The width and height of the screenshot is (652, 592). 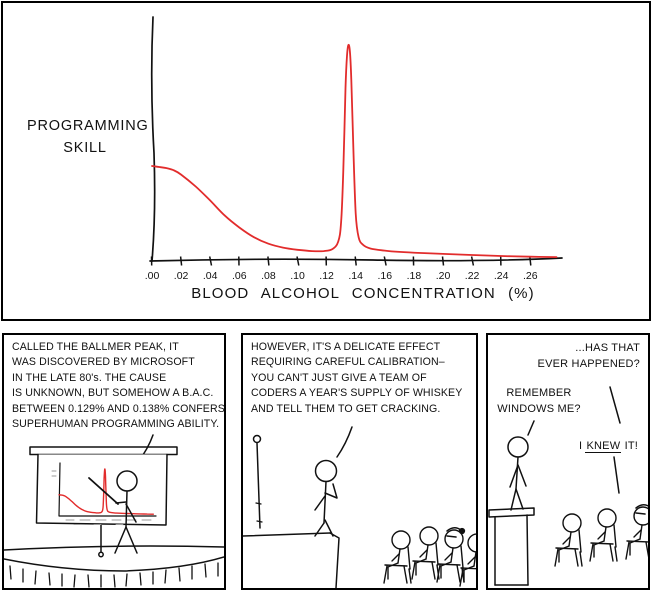 I want to click on x-axis-label: BLOOD ALCOHOL CONCENTRATION (%), so click(x=363, y=293).